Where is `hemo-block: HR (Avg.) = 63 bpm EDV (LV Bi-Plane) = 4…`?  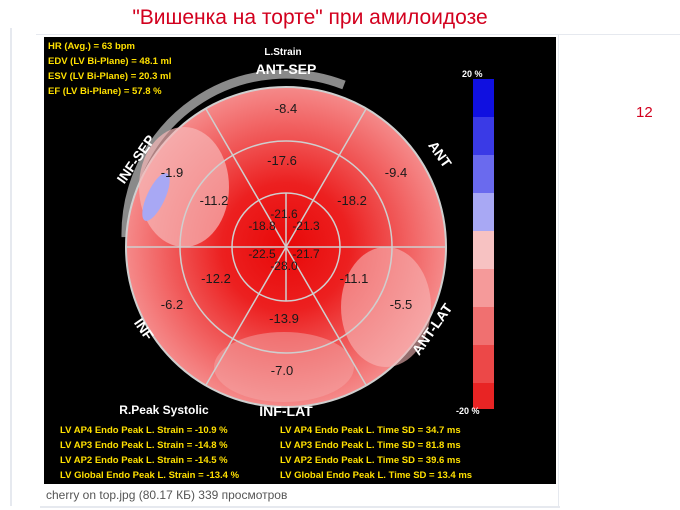
hemo-block: HR (Avg.) = 63 bpm EDV (LV Bi-Plane) = 4… is located at coordinates (110, 69).